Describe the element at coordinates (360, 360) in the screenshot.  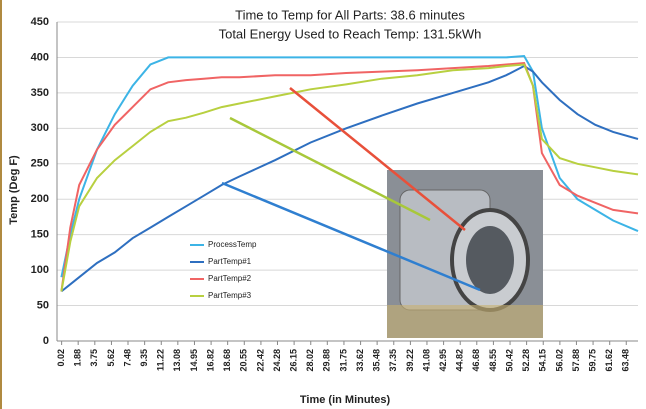
I see `x-tick-label: 33.62` at that location.